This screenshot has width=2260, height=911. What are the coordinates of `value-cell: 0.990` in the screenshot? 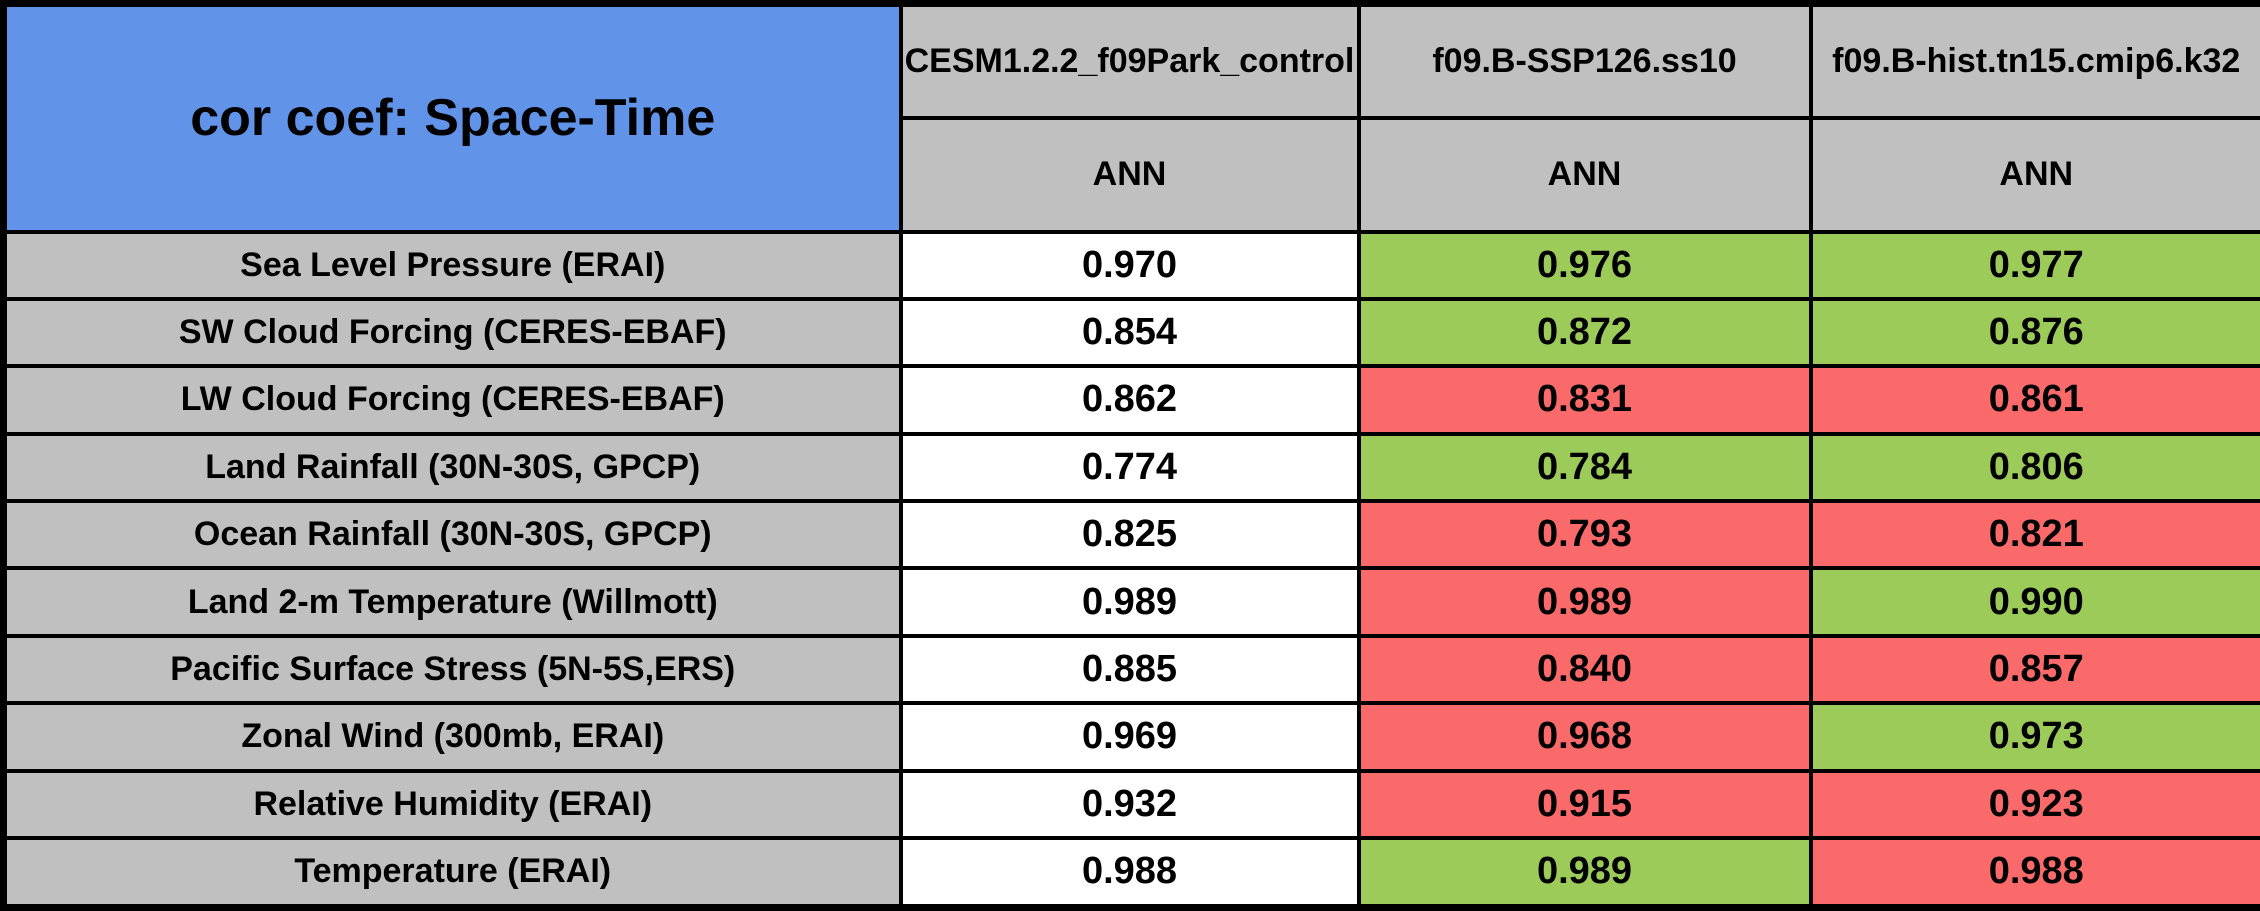 It's located at (2034, 602).